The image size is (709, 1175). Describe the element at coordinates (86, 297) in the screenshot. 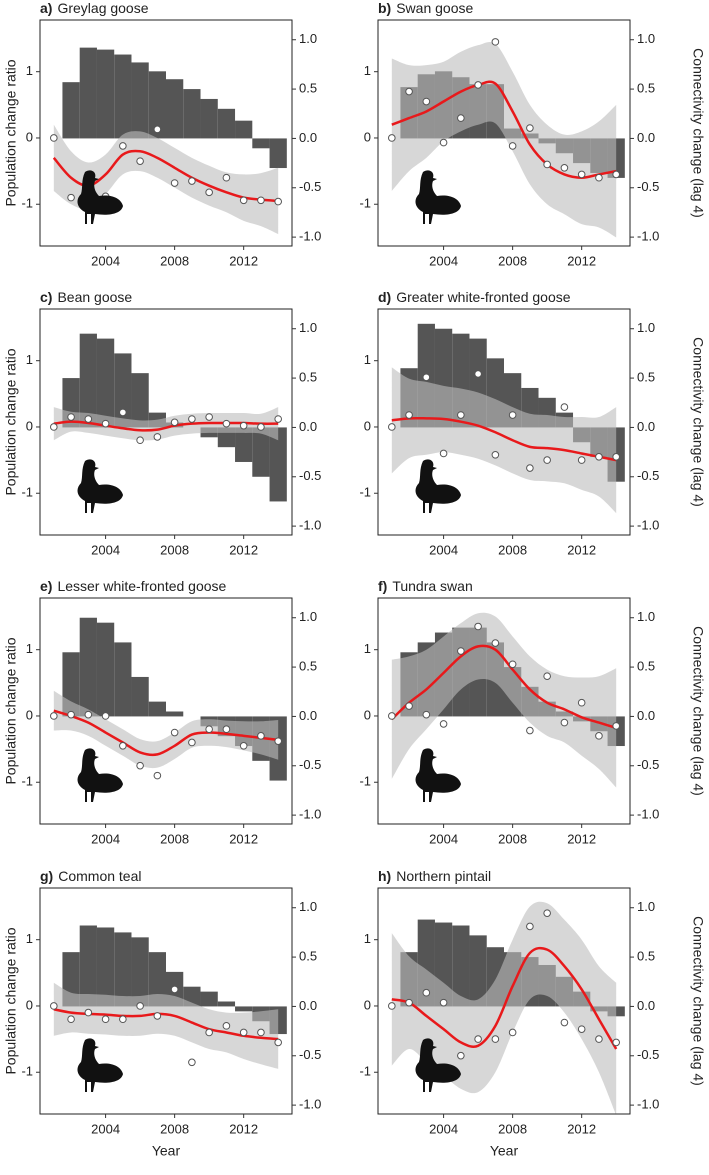

I see `panel-title: c) Bean goose` at that location.